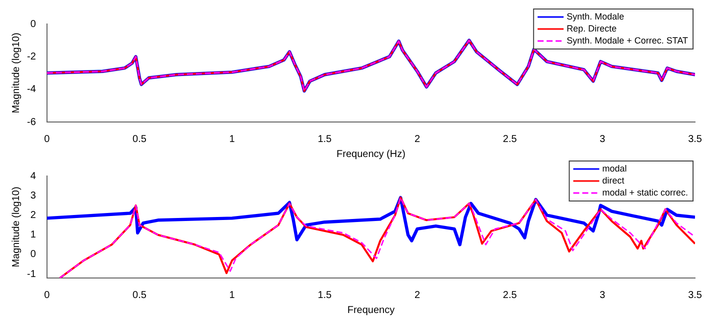 The width and height of the screenshot is (713, 325). Describe the element at coordinates (591, 28) in the screenshot. I see `legend-label: Rep. Directe` at that location.